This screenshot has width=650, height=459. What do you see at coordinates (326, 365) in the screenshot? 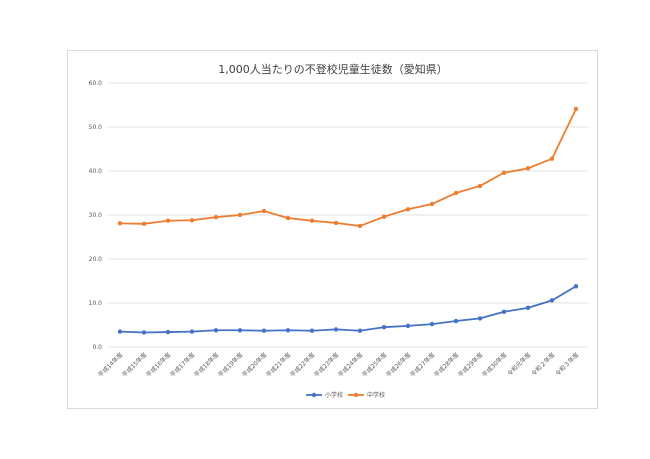
I see `x-tick-label: 平成23年度` at bounding box center [326, 365].